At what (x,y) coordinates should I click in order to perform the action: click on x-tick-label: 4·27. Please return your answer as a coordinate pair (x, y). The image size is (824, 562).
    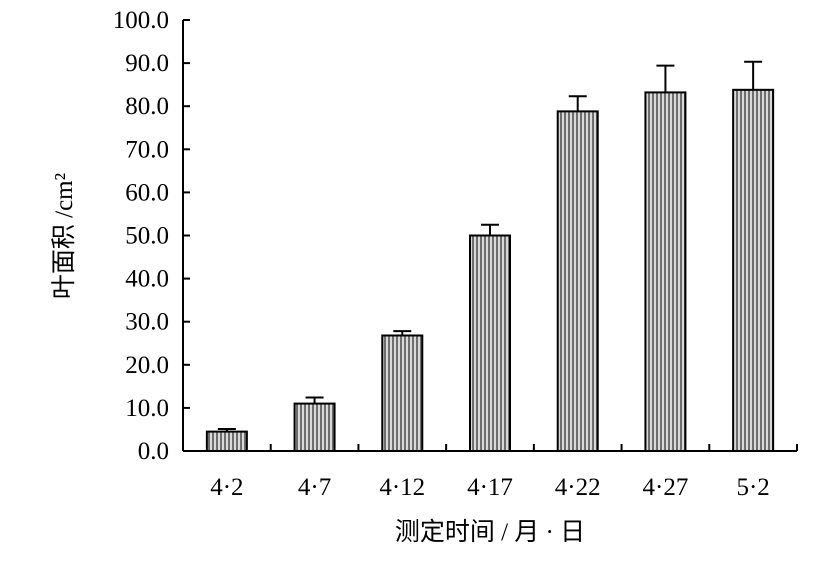
    Looking at the image, I should click on (666, 487).